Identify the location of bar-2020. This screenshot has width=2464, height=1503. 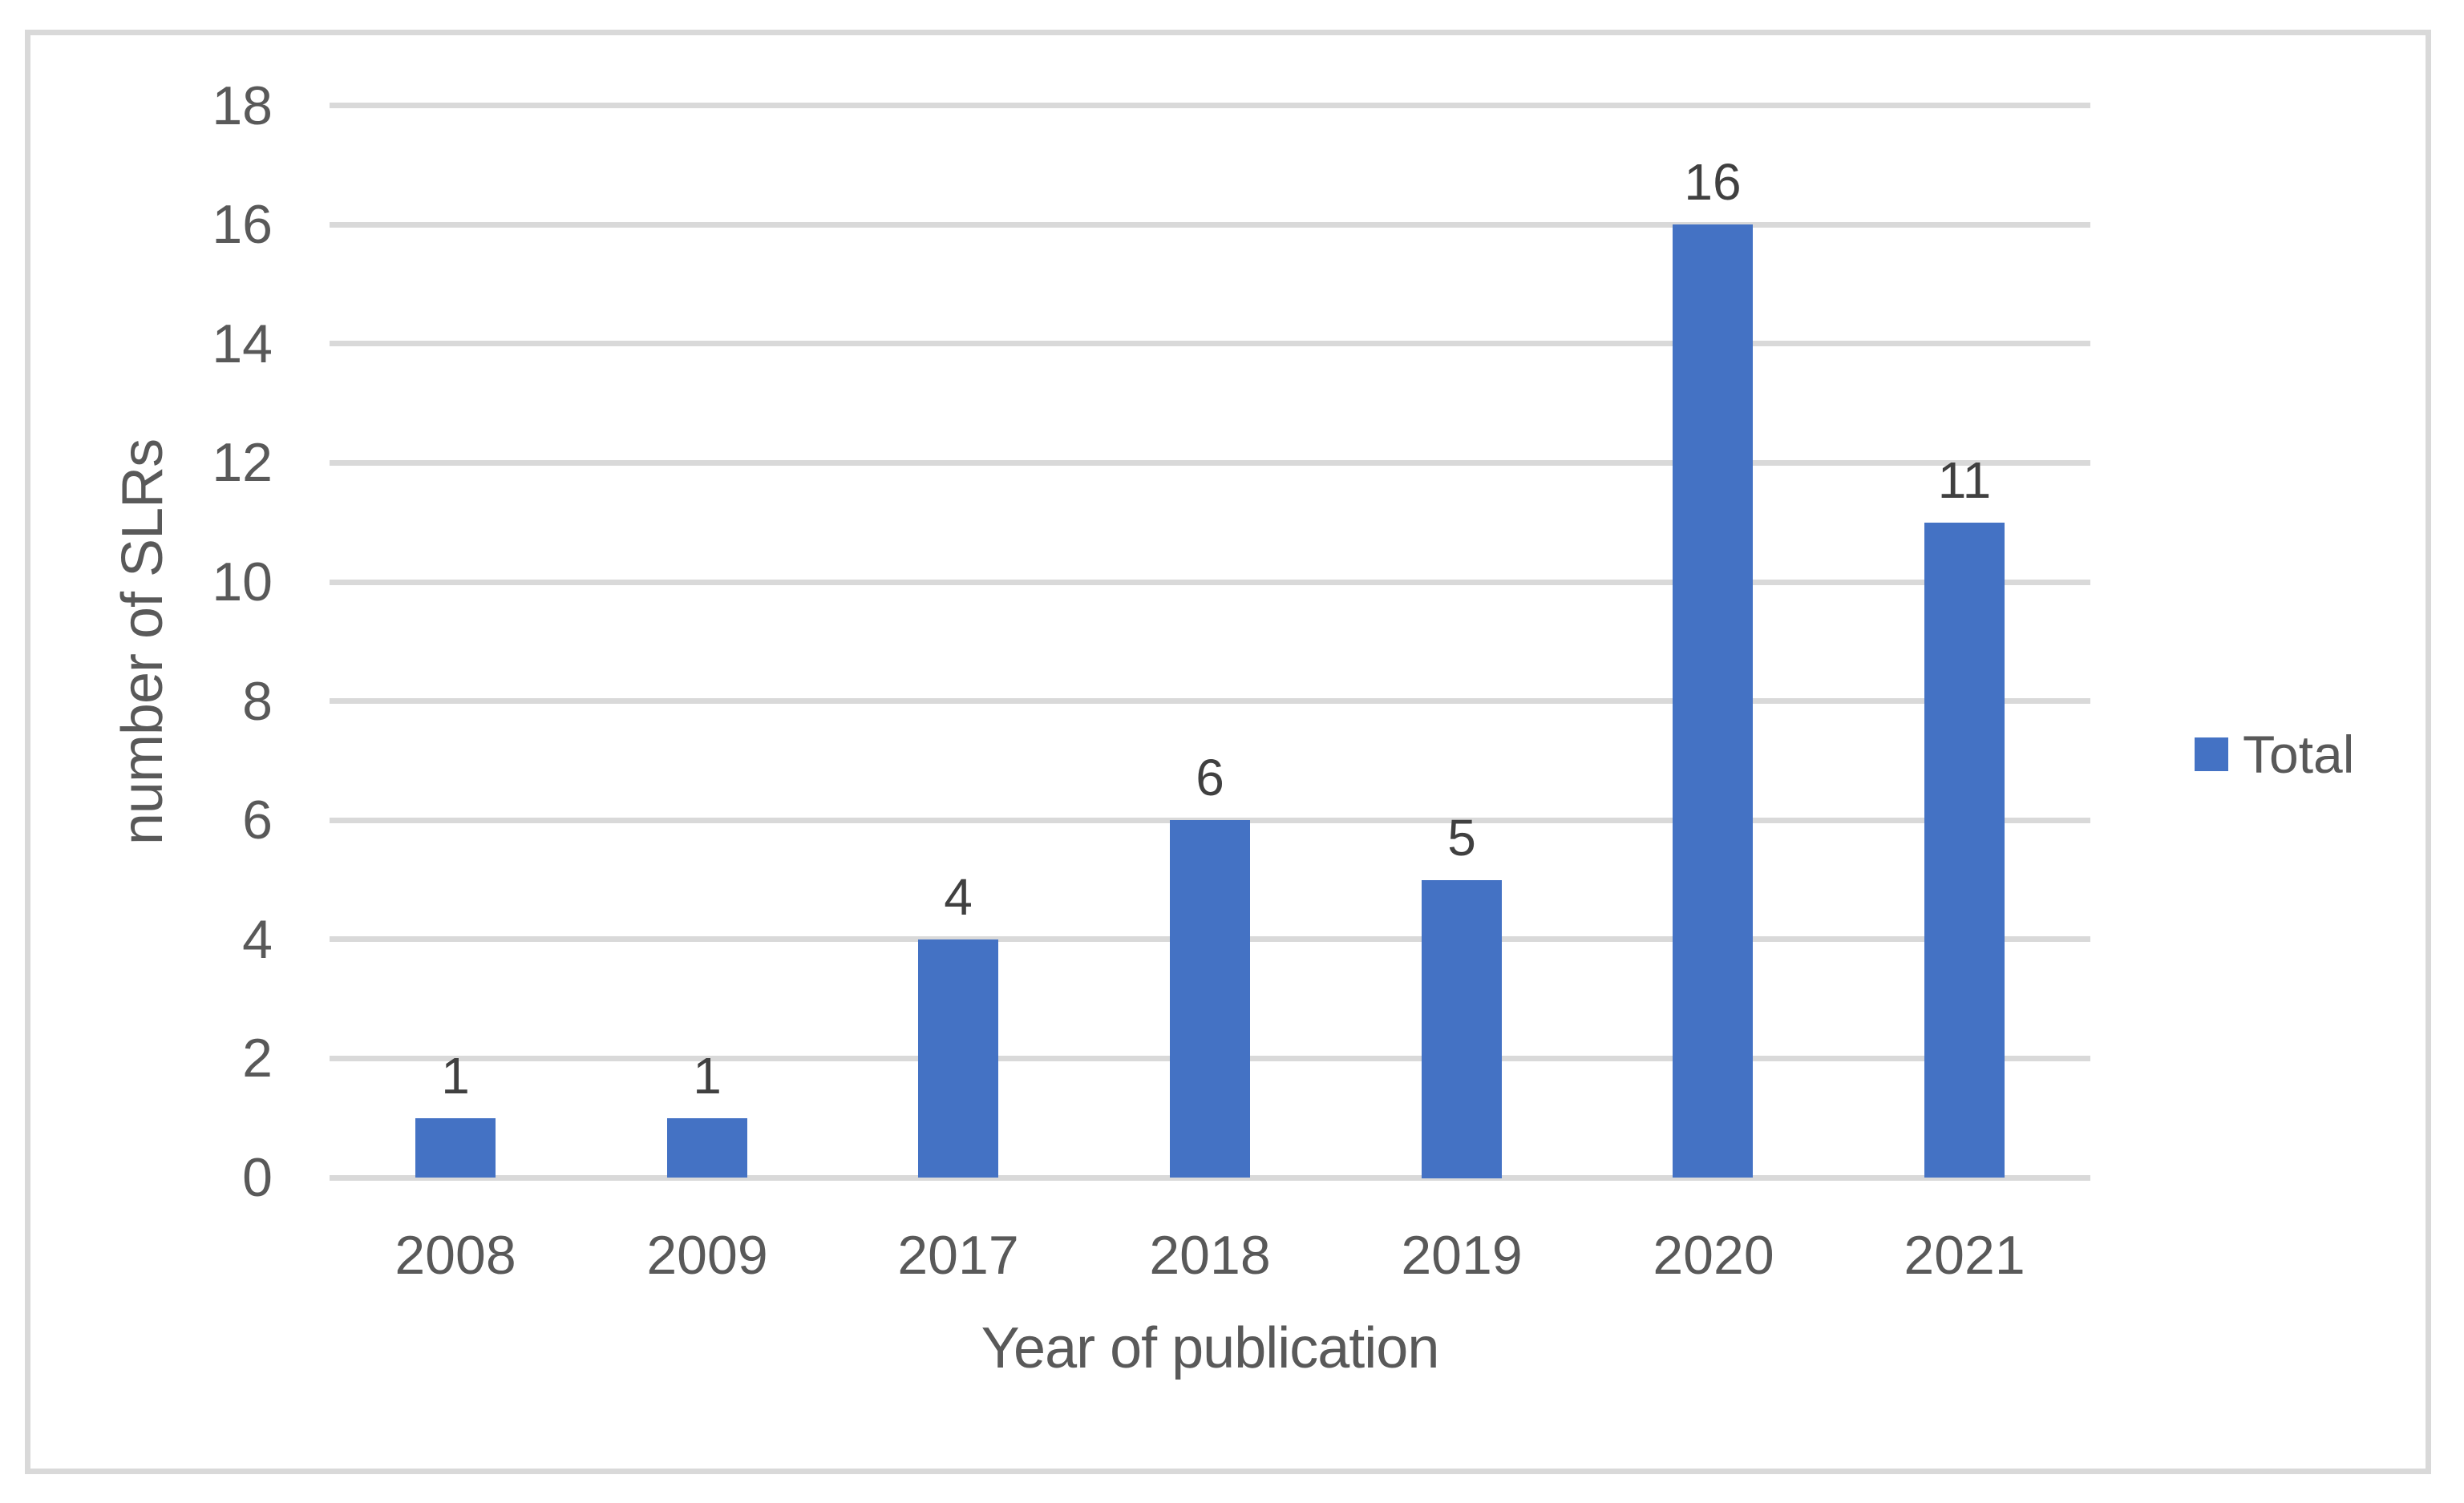
(1713, 701).